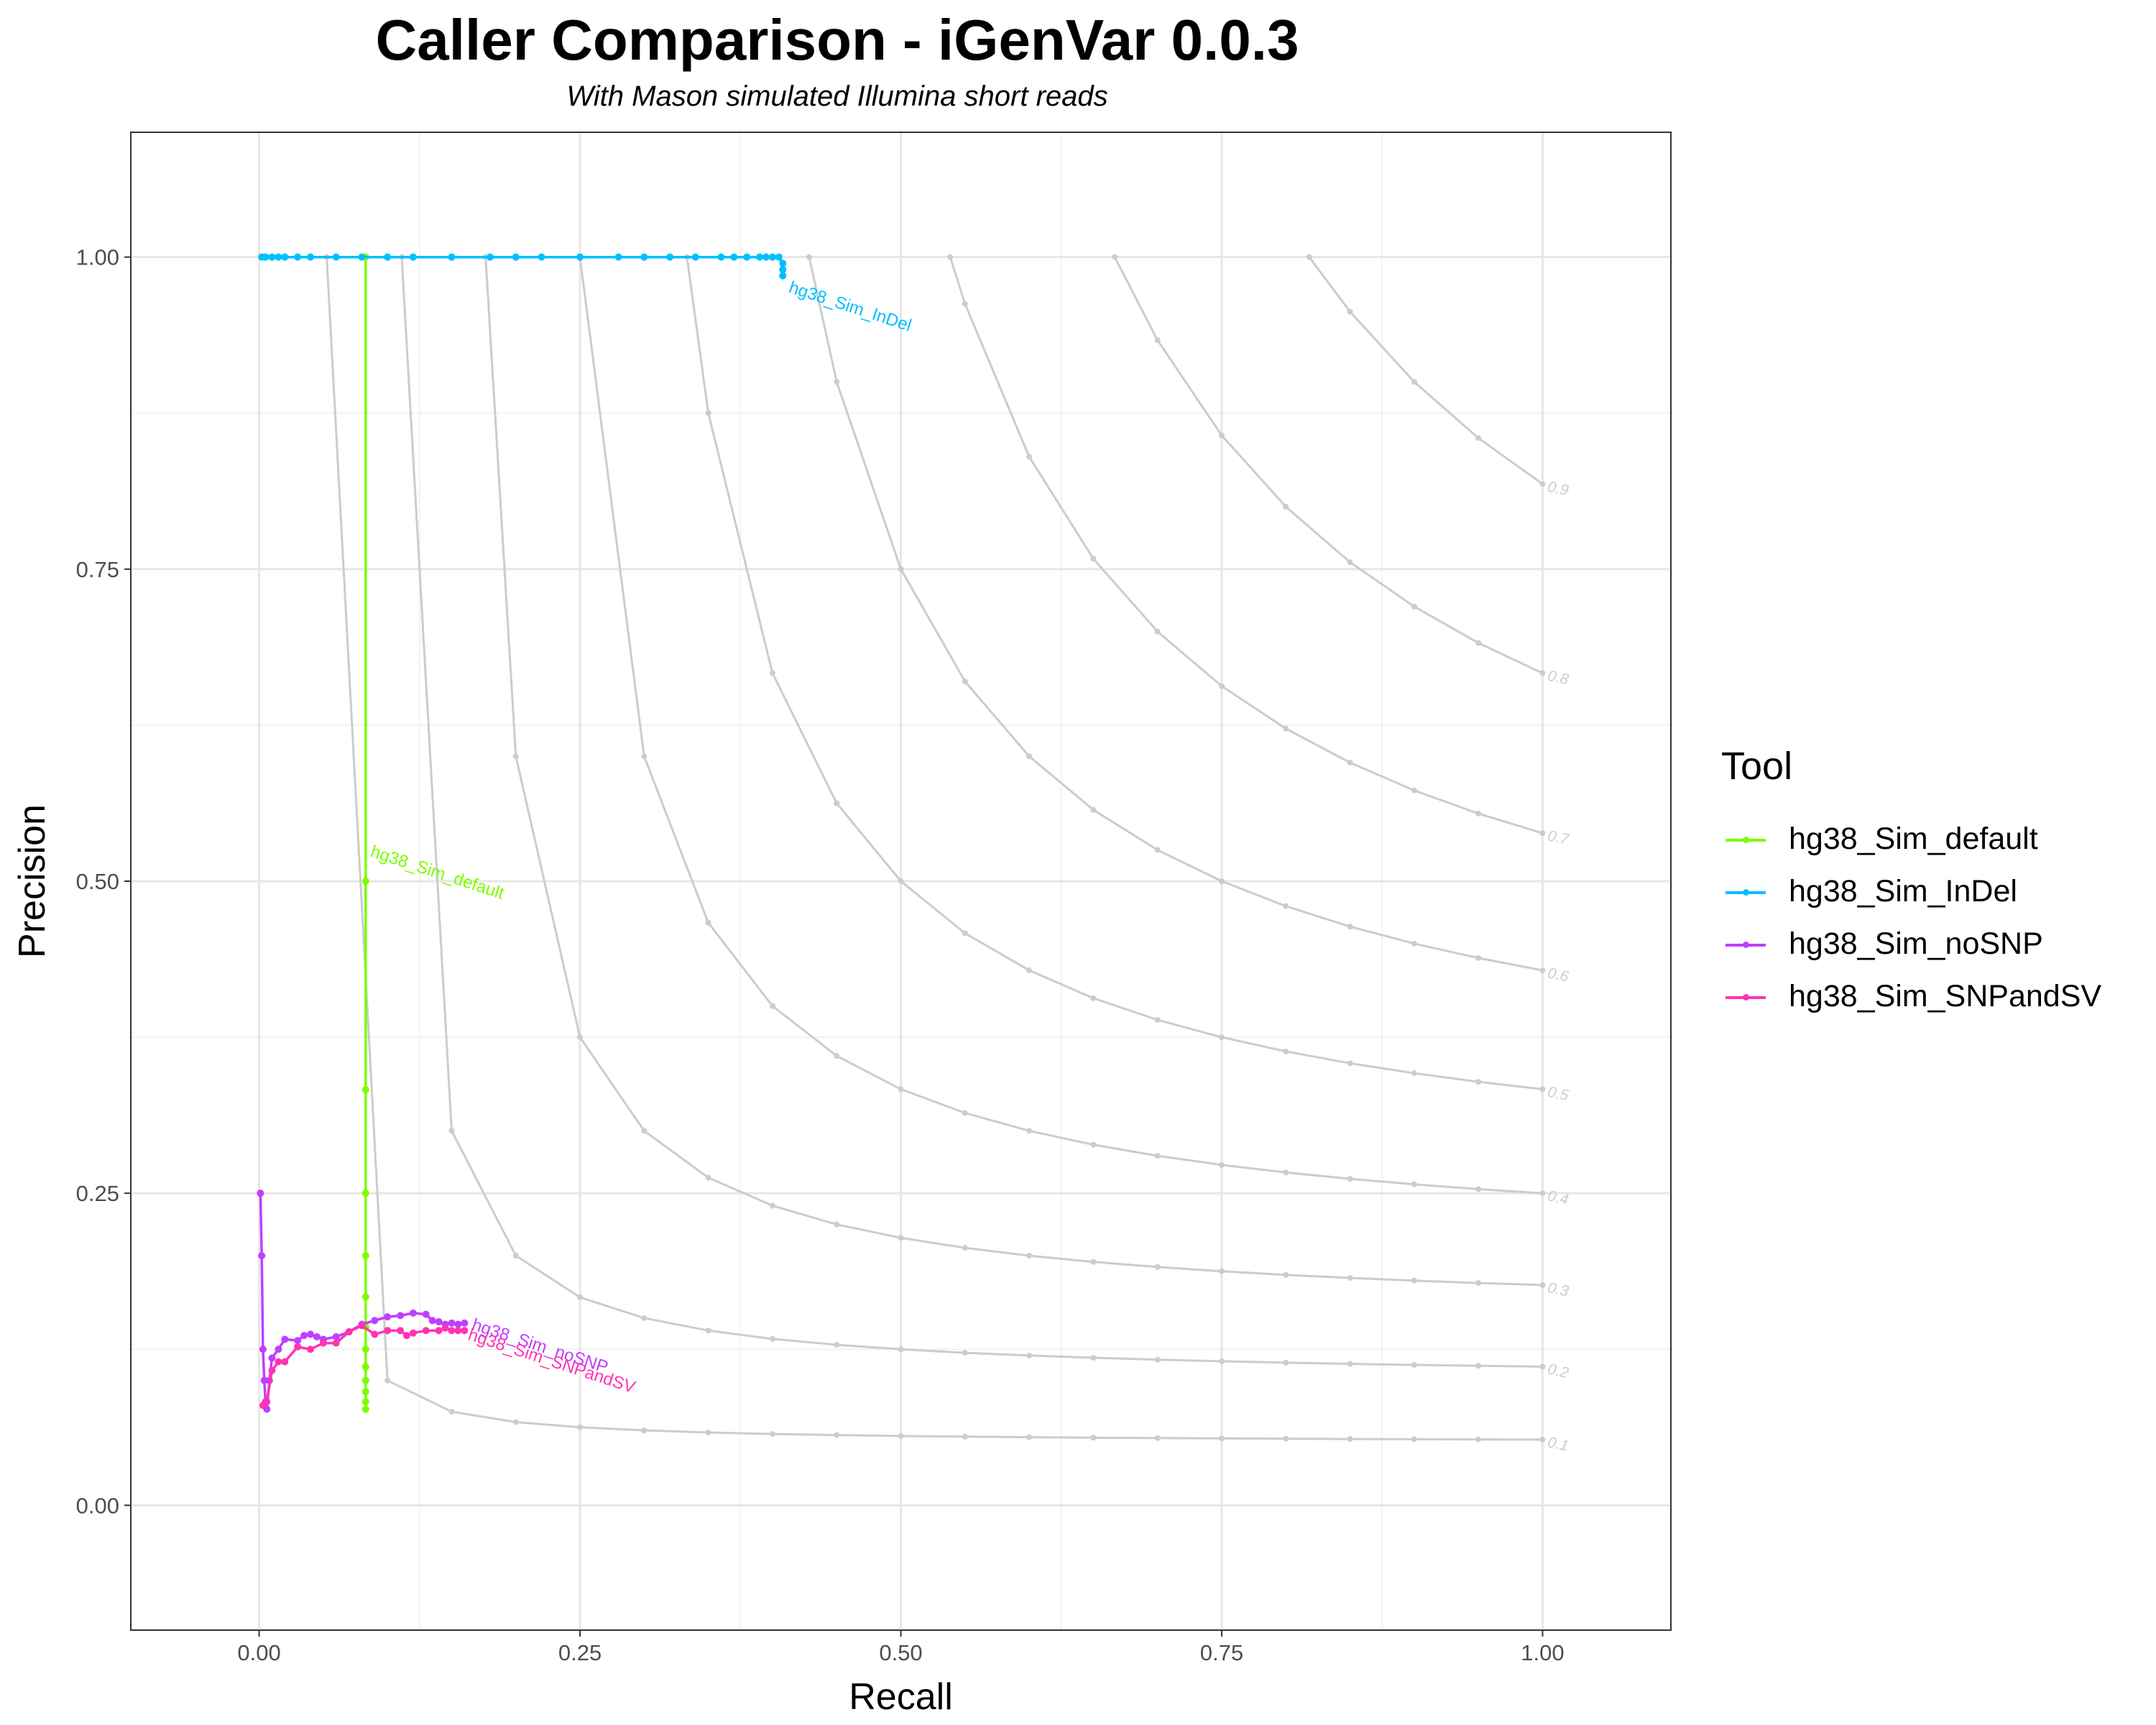 The width and height of the screenshot is (2156, 1725). What do you see at coordinates (1221, 1652) in the screenshot?
I see `x-tick-label: 0.75` at bounding box center [1221, 1652].